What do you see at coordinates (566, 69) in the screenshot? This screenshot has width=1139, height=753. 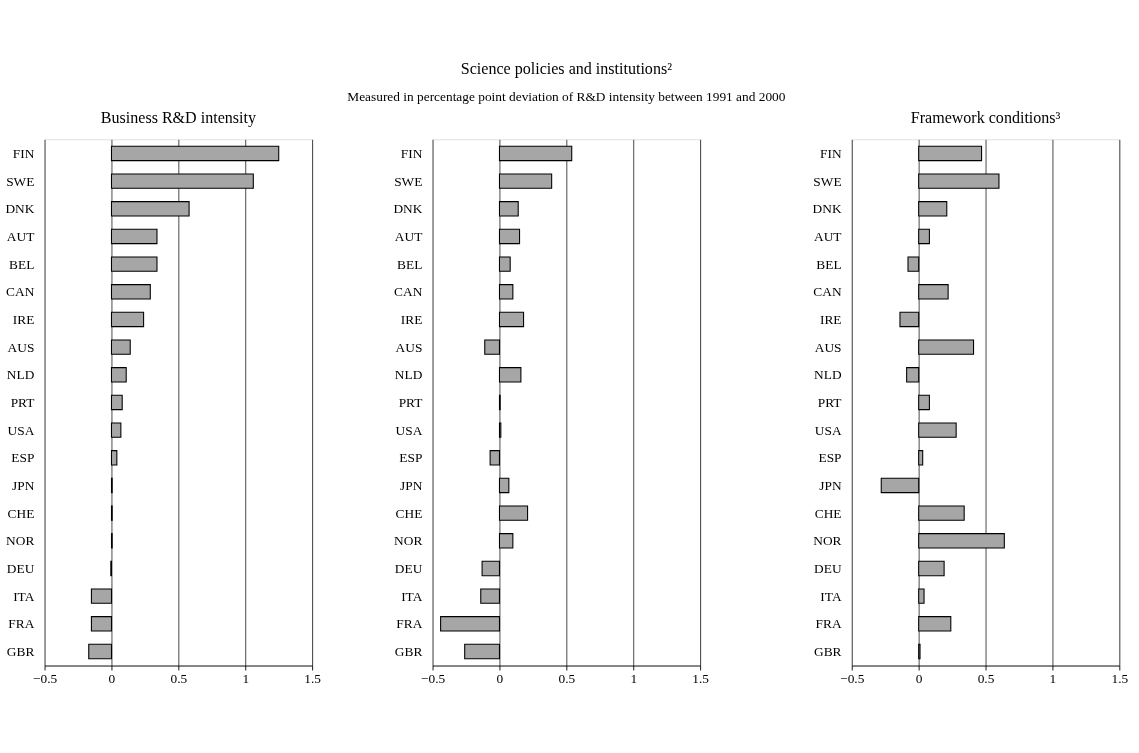 I see `chart-title: Science policies and institutions²` at bounding box center [566, 69].